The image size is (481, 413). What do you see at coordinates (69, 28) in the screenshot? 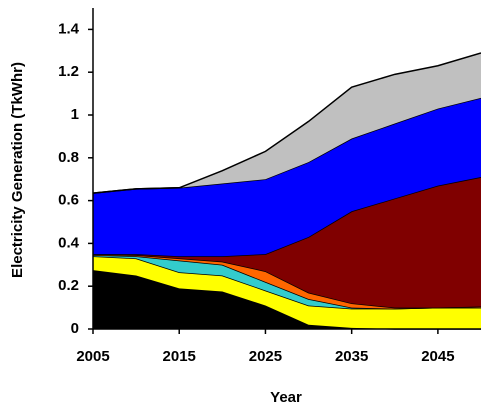
I see `y-tick-label: 1.4` at bounding box center [69, 28].